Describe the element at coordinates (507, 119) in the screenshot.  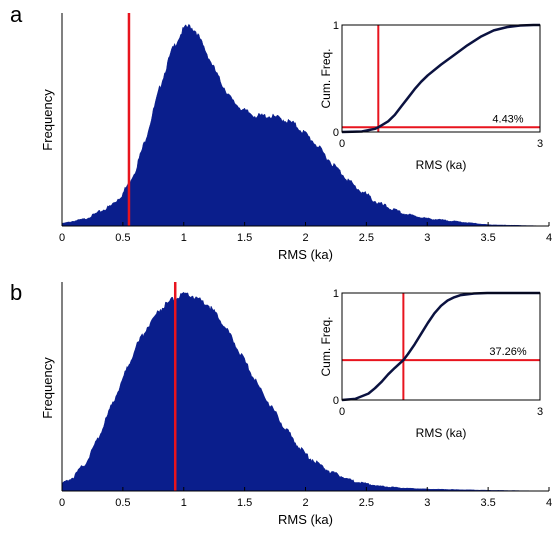
I see `inset-annotation-a: 4.43%` at that location.